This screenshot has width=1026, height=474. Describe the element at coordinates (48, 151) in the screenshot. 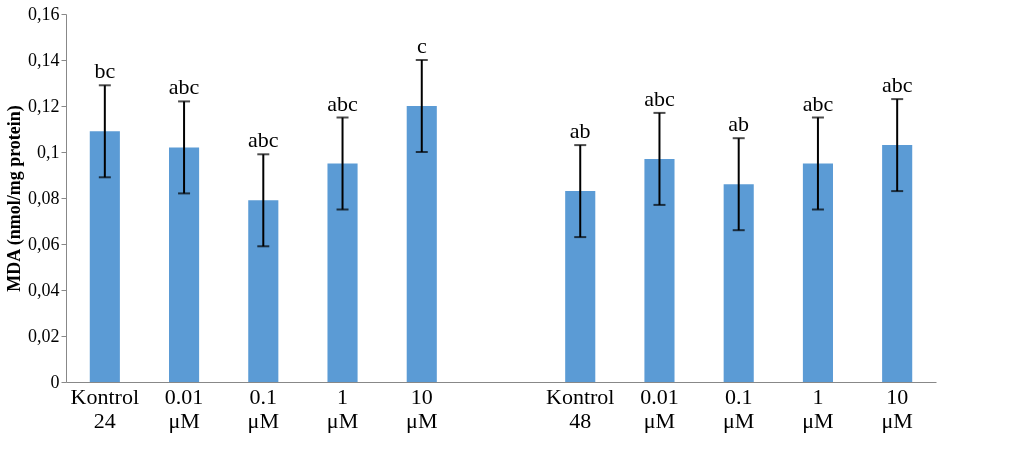

I see `y-tick-label: 0,1` at that location.